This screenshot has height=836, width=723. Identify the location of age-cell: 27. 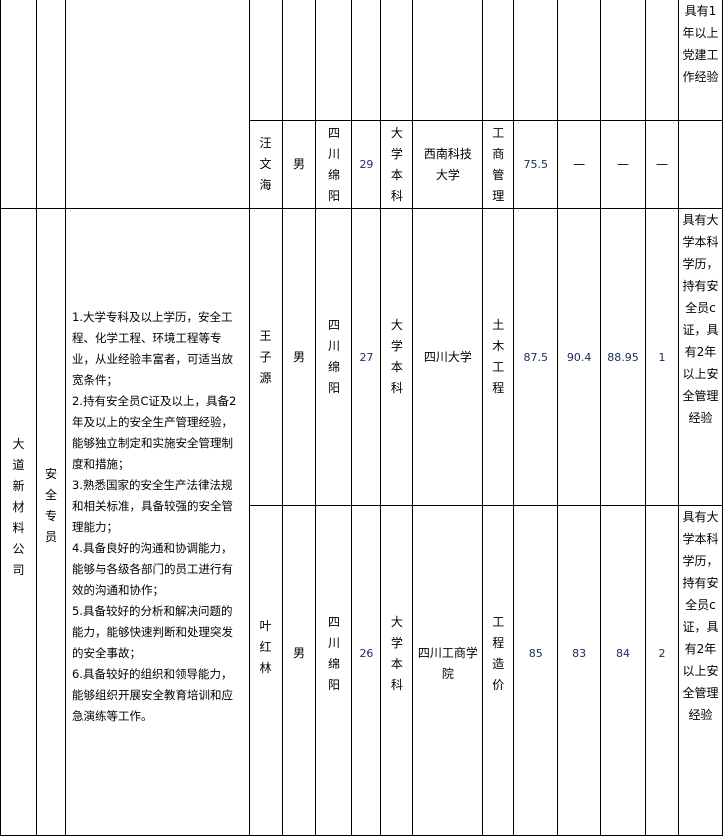
(366, 357).